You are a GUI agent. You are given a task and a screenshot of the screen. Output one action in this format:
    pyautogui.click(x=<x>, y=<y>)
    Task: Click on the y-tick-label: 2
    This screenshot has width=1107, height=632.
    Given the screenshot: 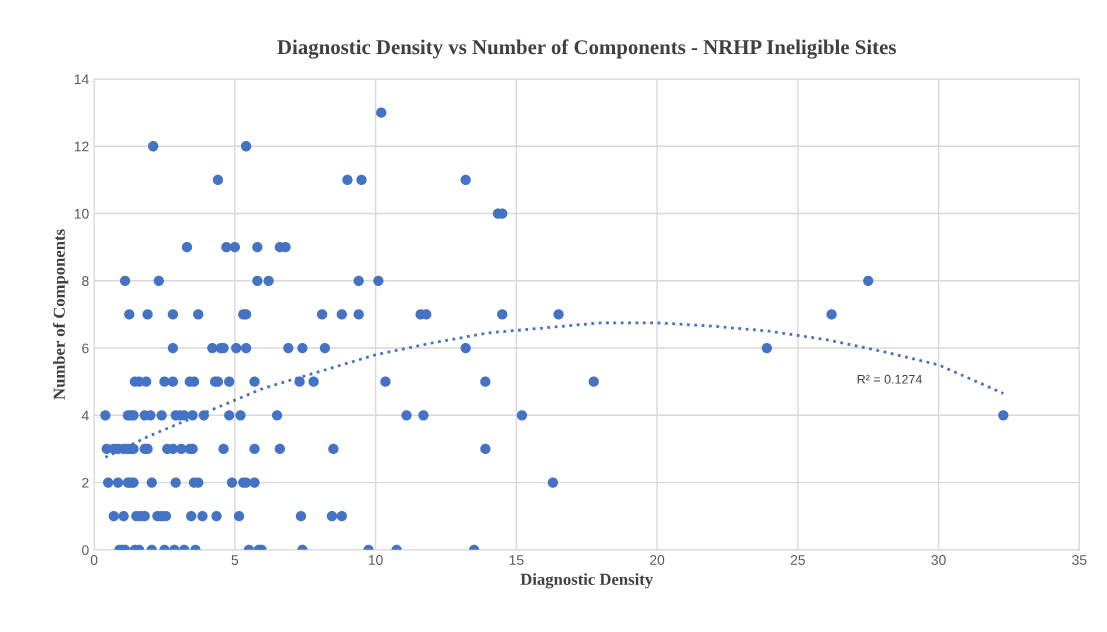 What is the action you would take?
    pyautogui.click(x=85, y=482)
    